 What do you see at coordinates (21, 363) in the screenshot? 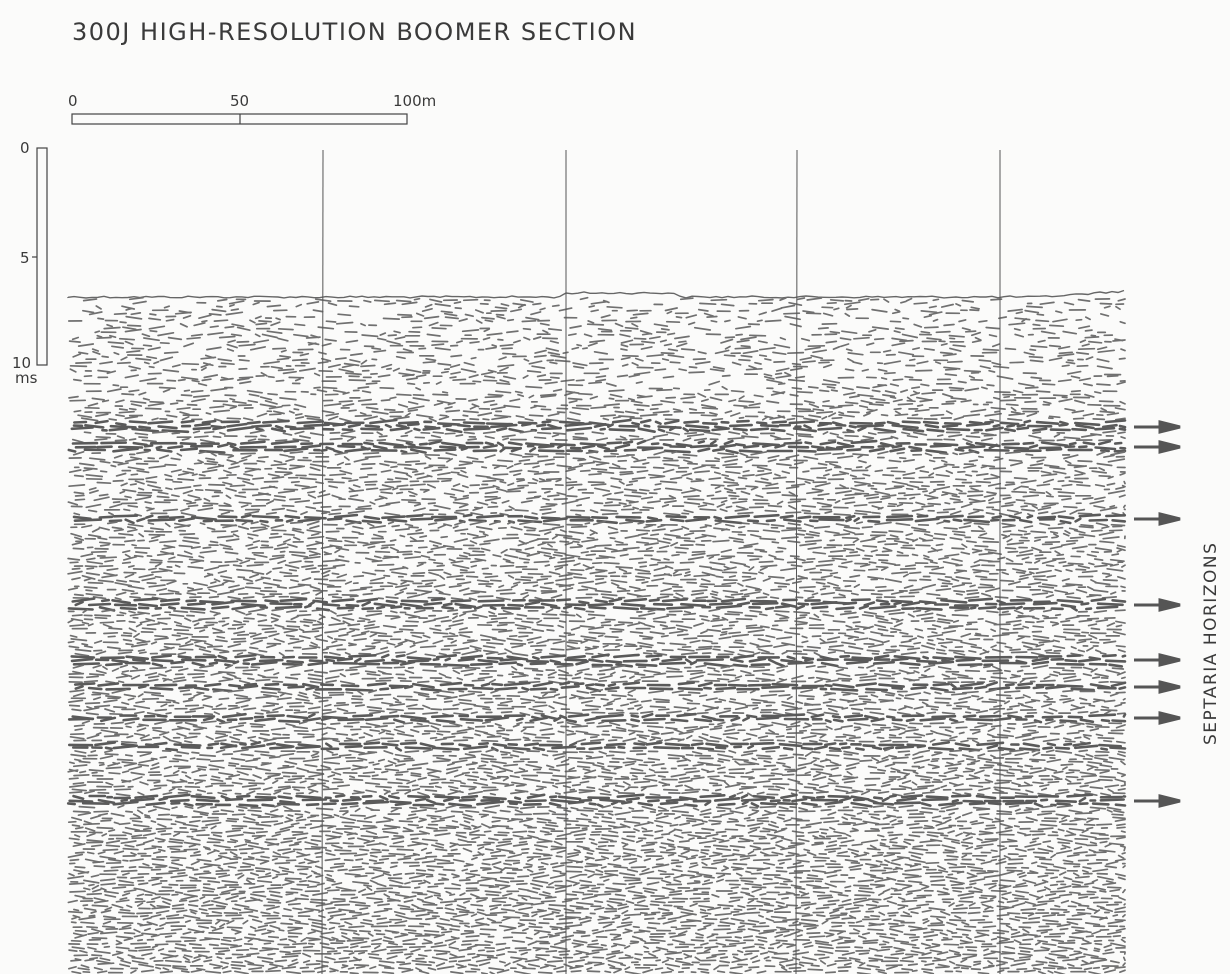
I see `scale-label: 10` at bounding box center [21, 363].